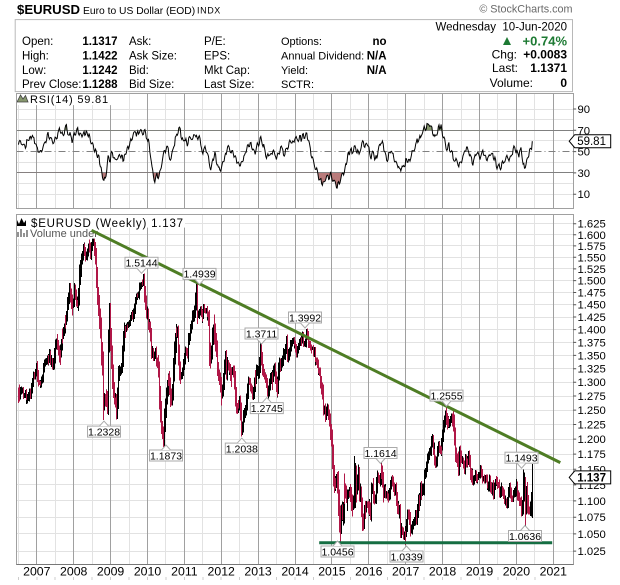 This screenshot has width=620, height=585. Describe the element at coordinates (592, 356) in the screenshot. I see `svg-text: 1.350` at that location.